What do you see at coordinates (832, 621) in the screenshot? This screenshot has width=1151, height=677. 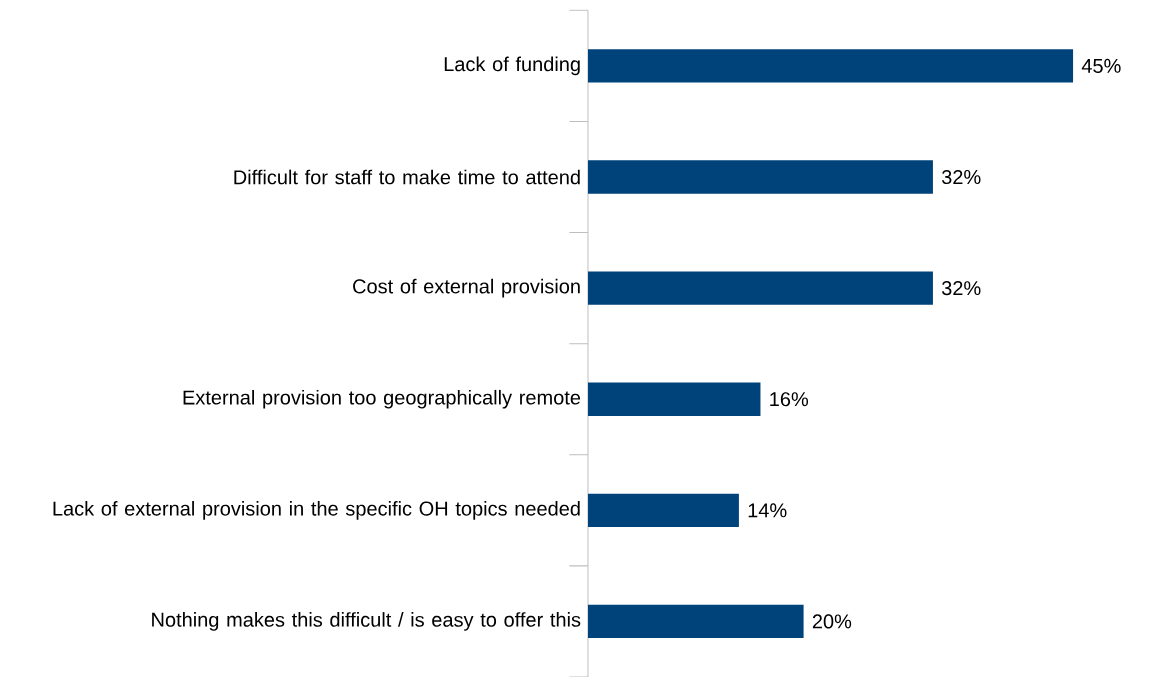 I see `data-label: 20%` at bounding box center [832, 621].